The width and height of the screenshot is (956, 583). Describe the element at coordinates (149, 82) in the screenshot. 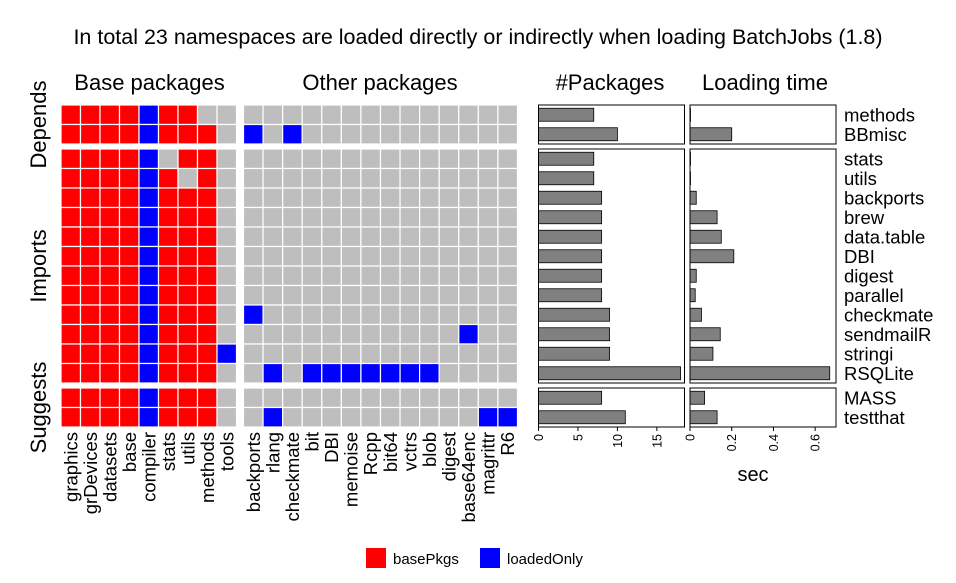

I see `base-panel-title: Base packages` at that location.